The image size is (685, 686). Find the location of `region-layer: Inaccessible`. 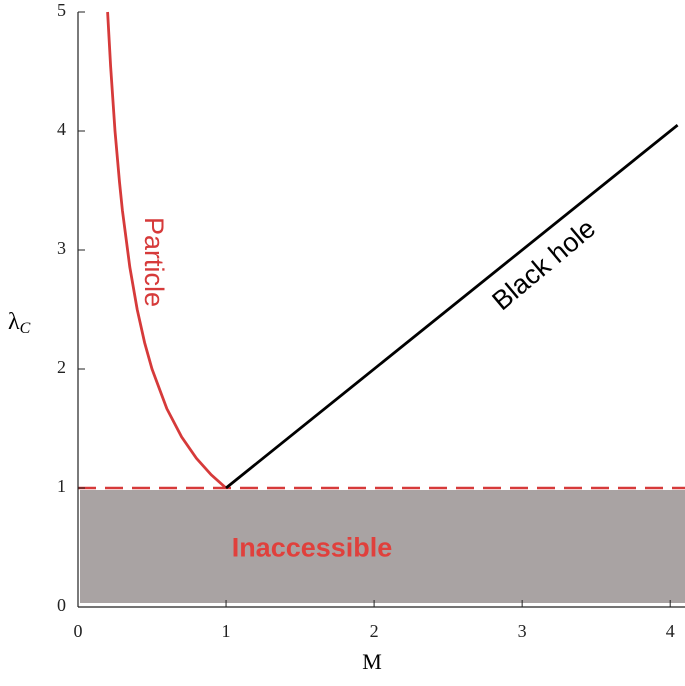

region-layer: Inaccessible is located at coordinates (382, 546).